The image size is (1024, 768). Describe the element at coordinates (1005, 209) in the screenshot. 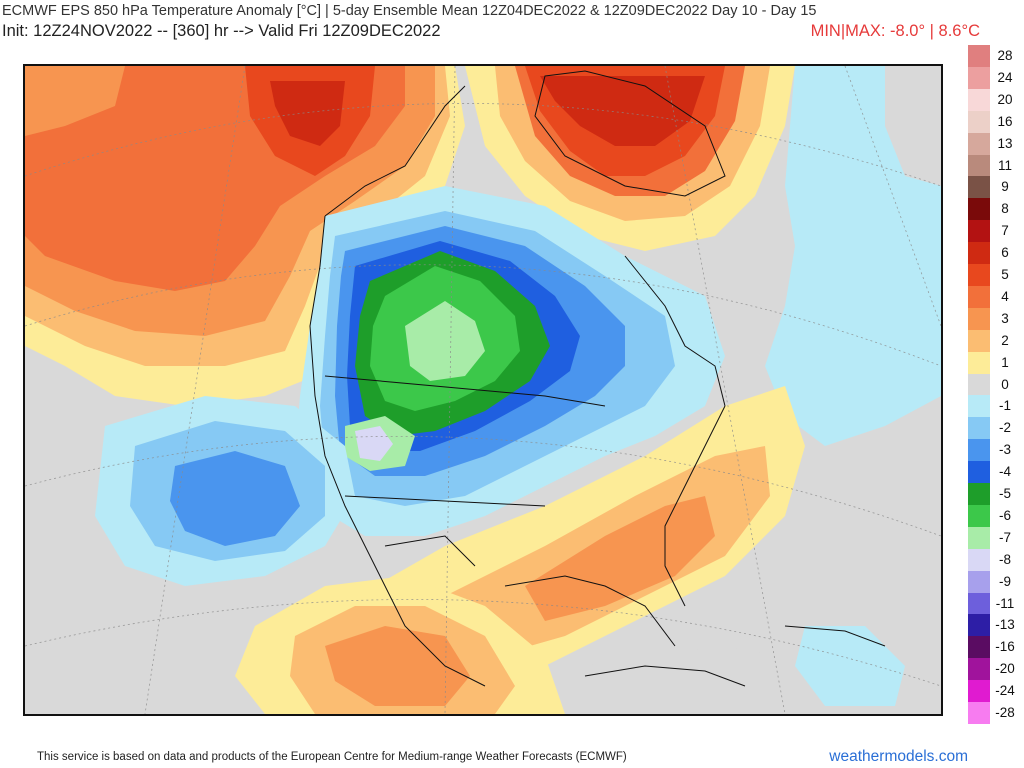

I see `colorbar-label: 8` at that location.